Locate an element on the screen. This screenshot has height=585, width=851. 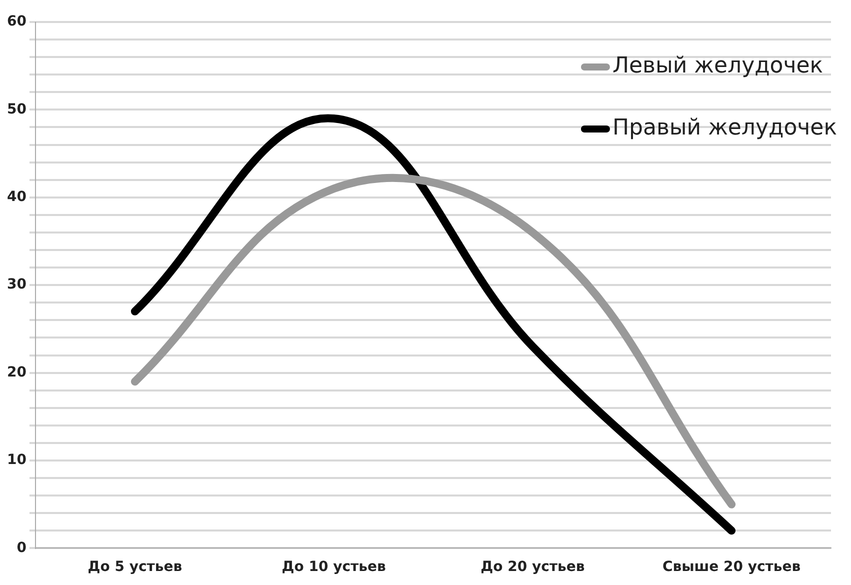
y-tick-label: 10 is located at coordinates (17, 460).